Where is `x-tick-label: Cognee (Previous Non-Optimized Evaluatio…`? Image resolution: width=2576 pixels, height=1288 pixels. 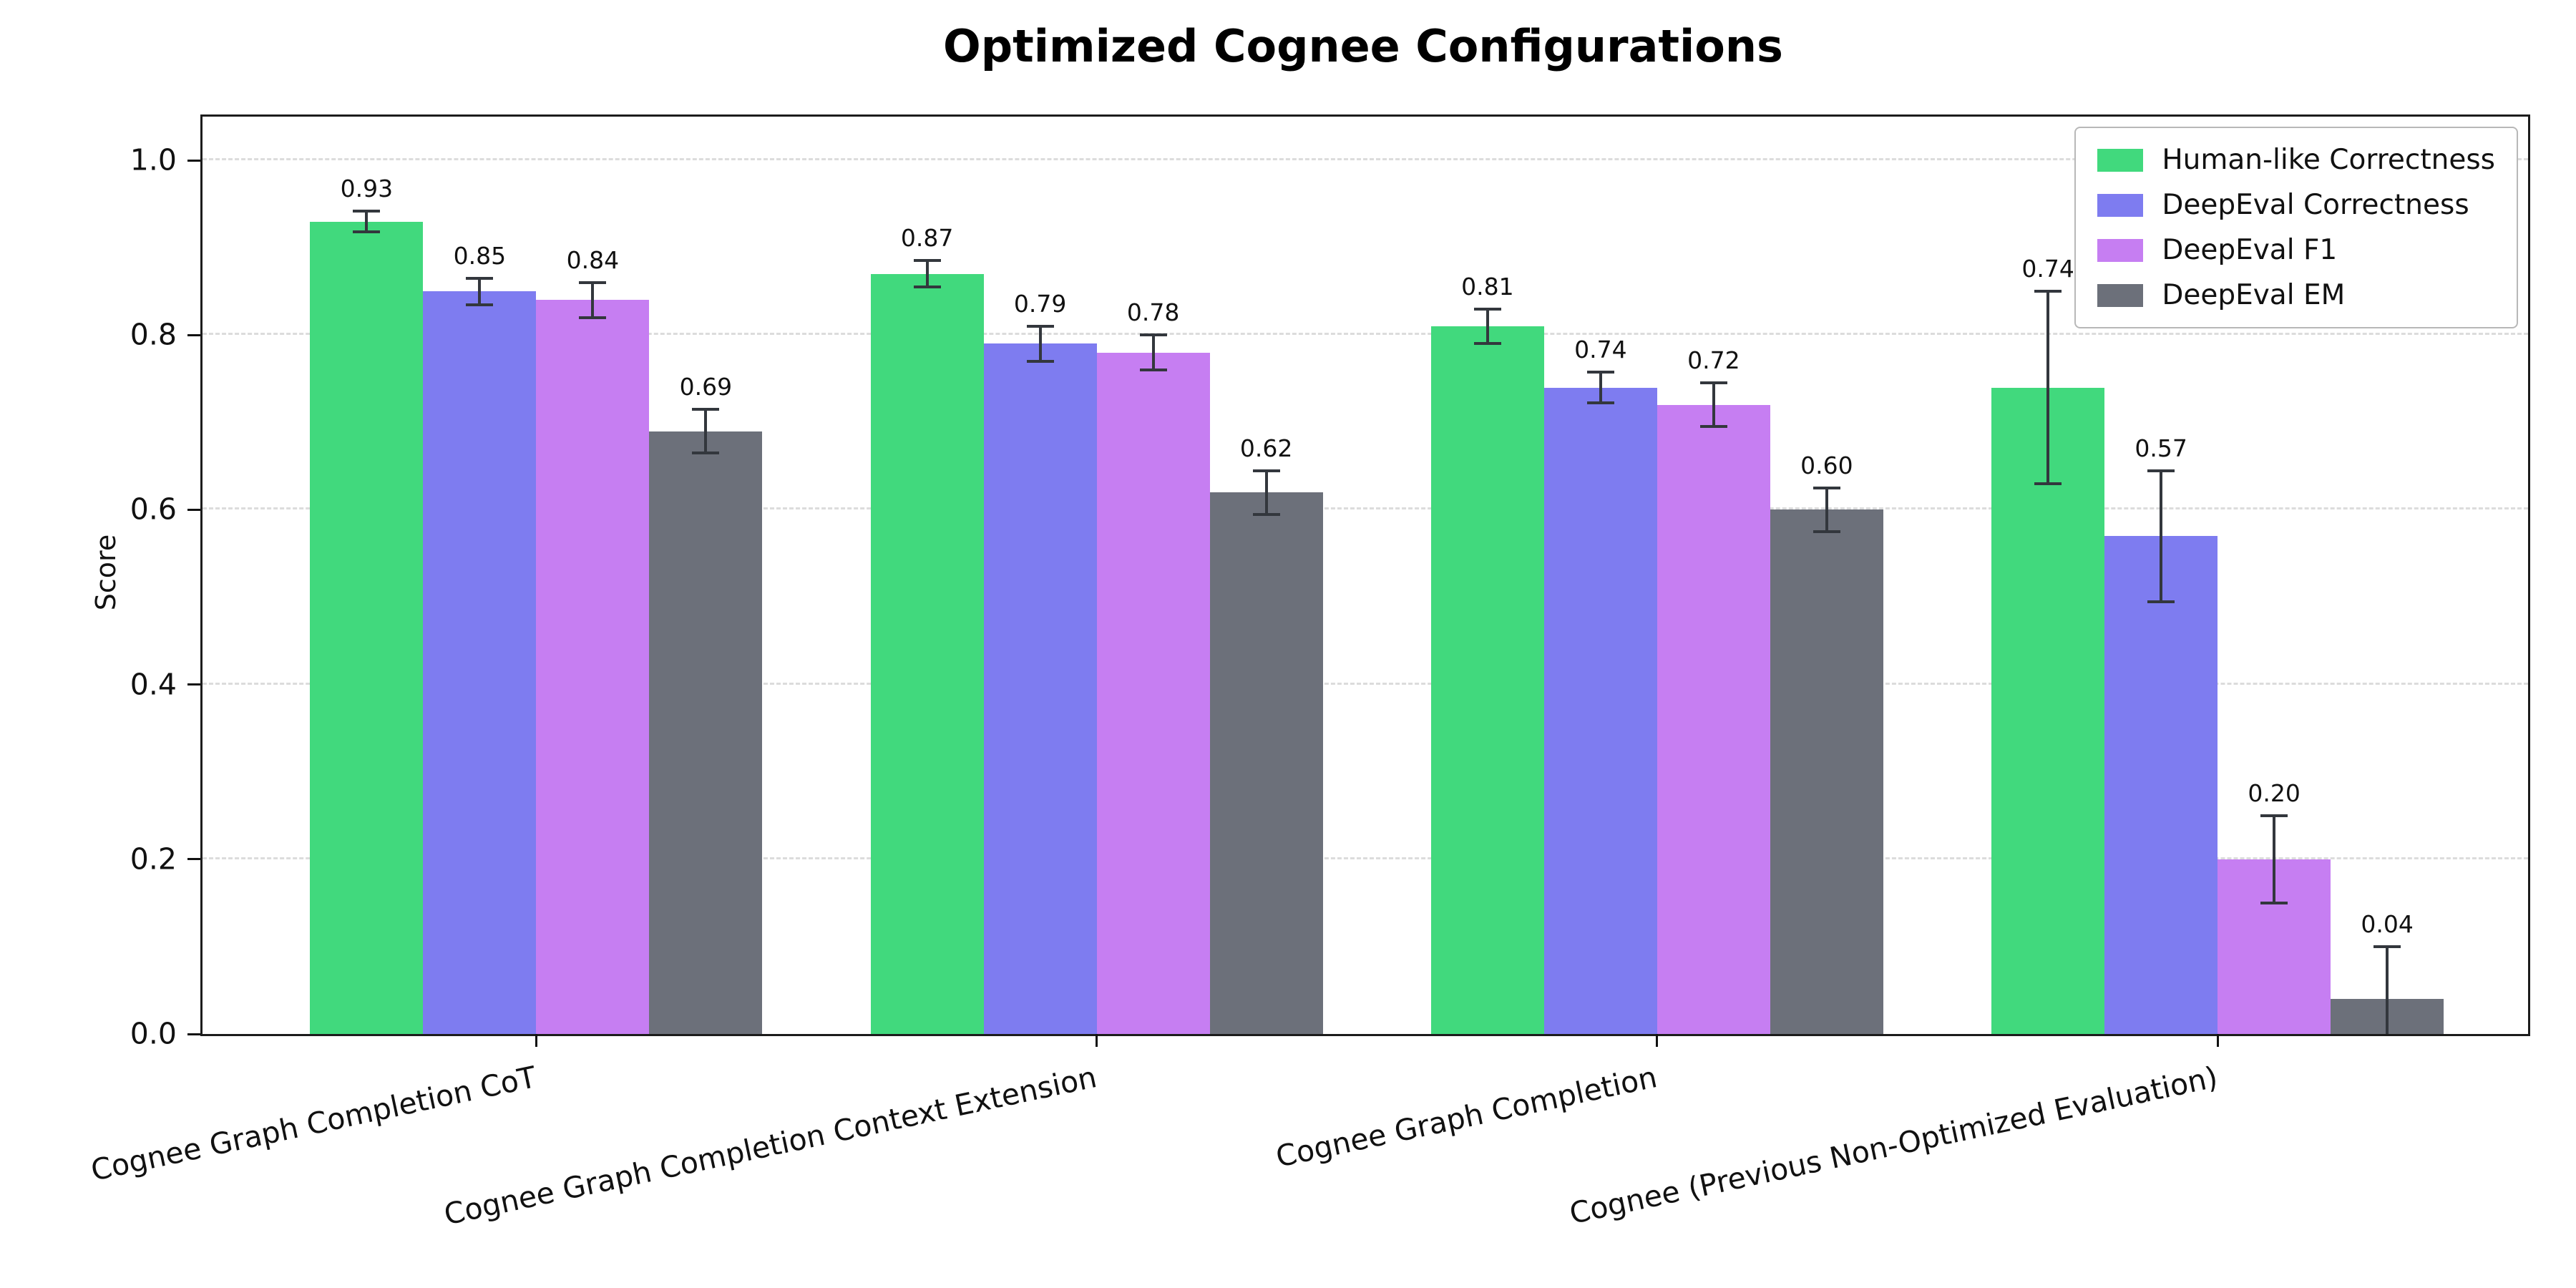 x-tick-label: Cognee (Previous Non-Optimized Evaluatio… is located at coordinates (1893, 1145).